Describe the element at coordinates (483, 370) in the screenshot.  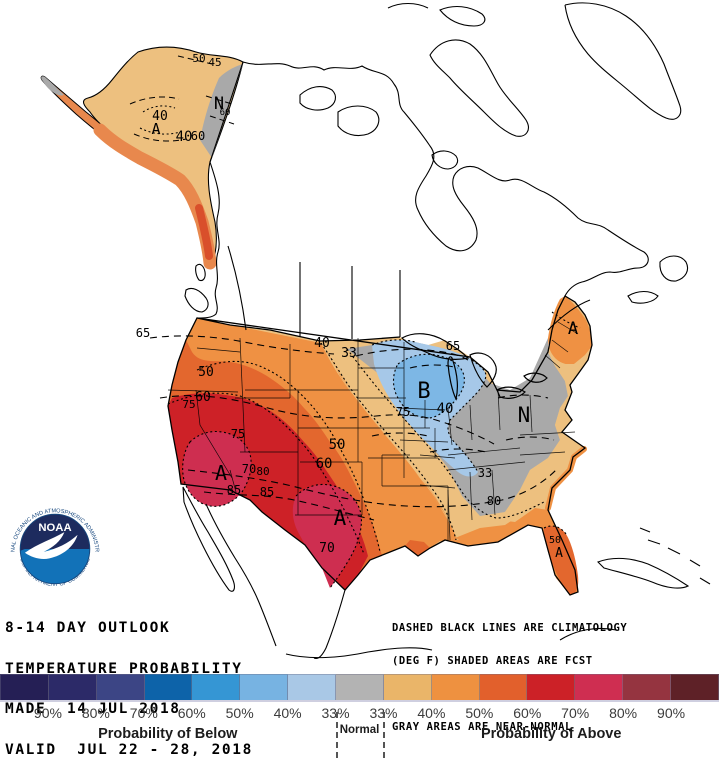
I see `lake-huron` at that location.